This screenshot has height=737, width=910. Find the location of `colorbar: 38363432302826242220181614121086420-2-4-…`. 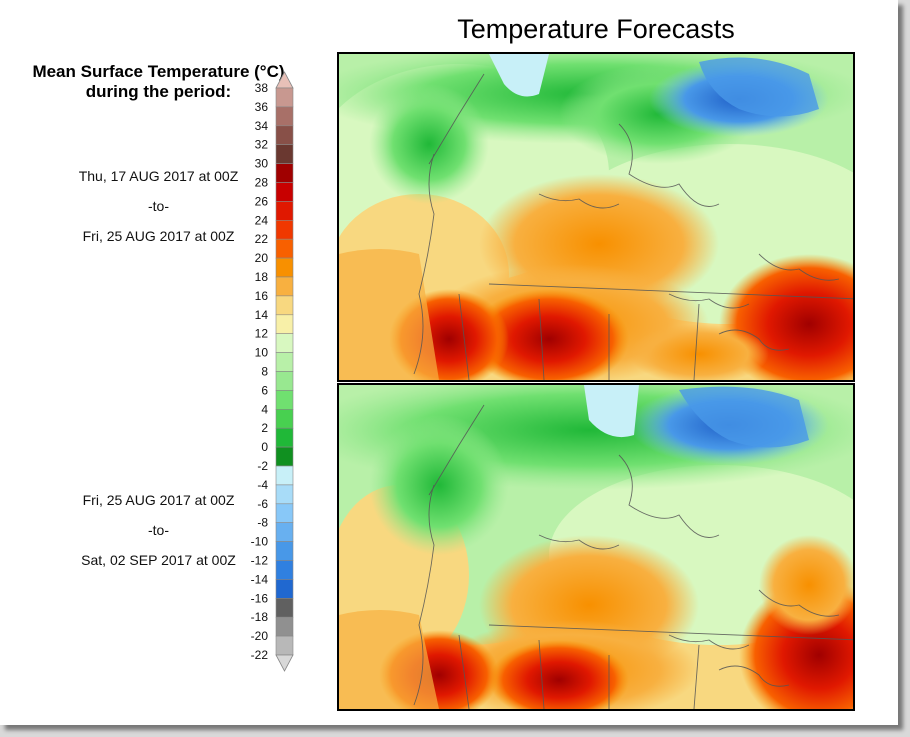

colorbar: 38363432302826242220181614121086420-2-4-… is located at coordinates (272, 371).